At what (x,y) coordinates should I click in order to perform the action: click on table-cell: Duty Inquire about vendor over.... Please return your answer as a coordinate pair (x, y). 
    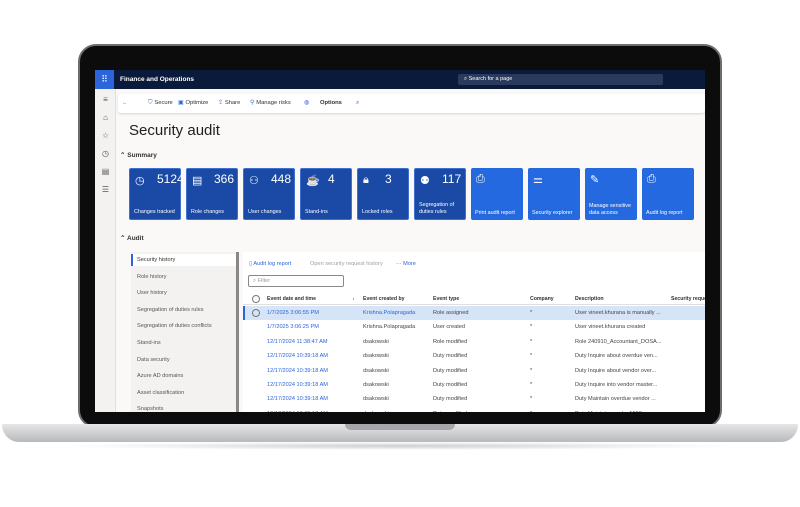
    Looking at the image, I should click on (616, 370).